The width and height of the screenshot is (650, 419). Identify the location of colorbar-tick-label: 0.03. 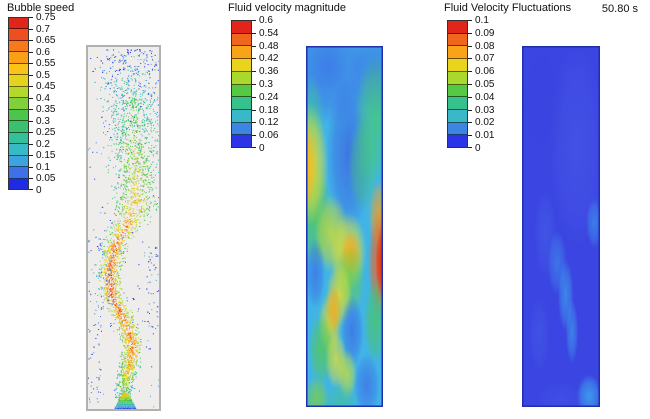
(485, 110).